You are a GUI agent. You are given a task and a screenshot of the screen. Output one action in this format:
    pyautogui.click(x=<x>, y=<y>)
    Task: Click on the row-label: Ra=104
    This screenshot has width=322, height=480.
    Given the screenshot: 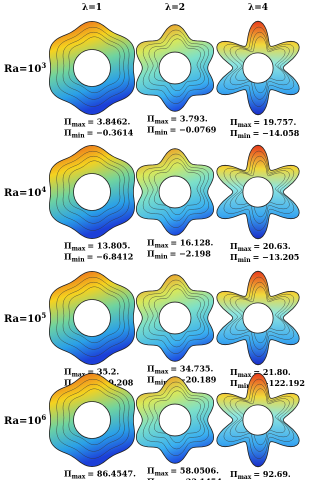 What is the action you would take?
    pyautogui.click(x=25, y=192)
    